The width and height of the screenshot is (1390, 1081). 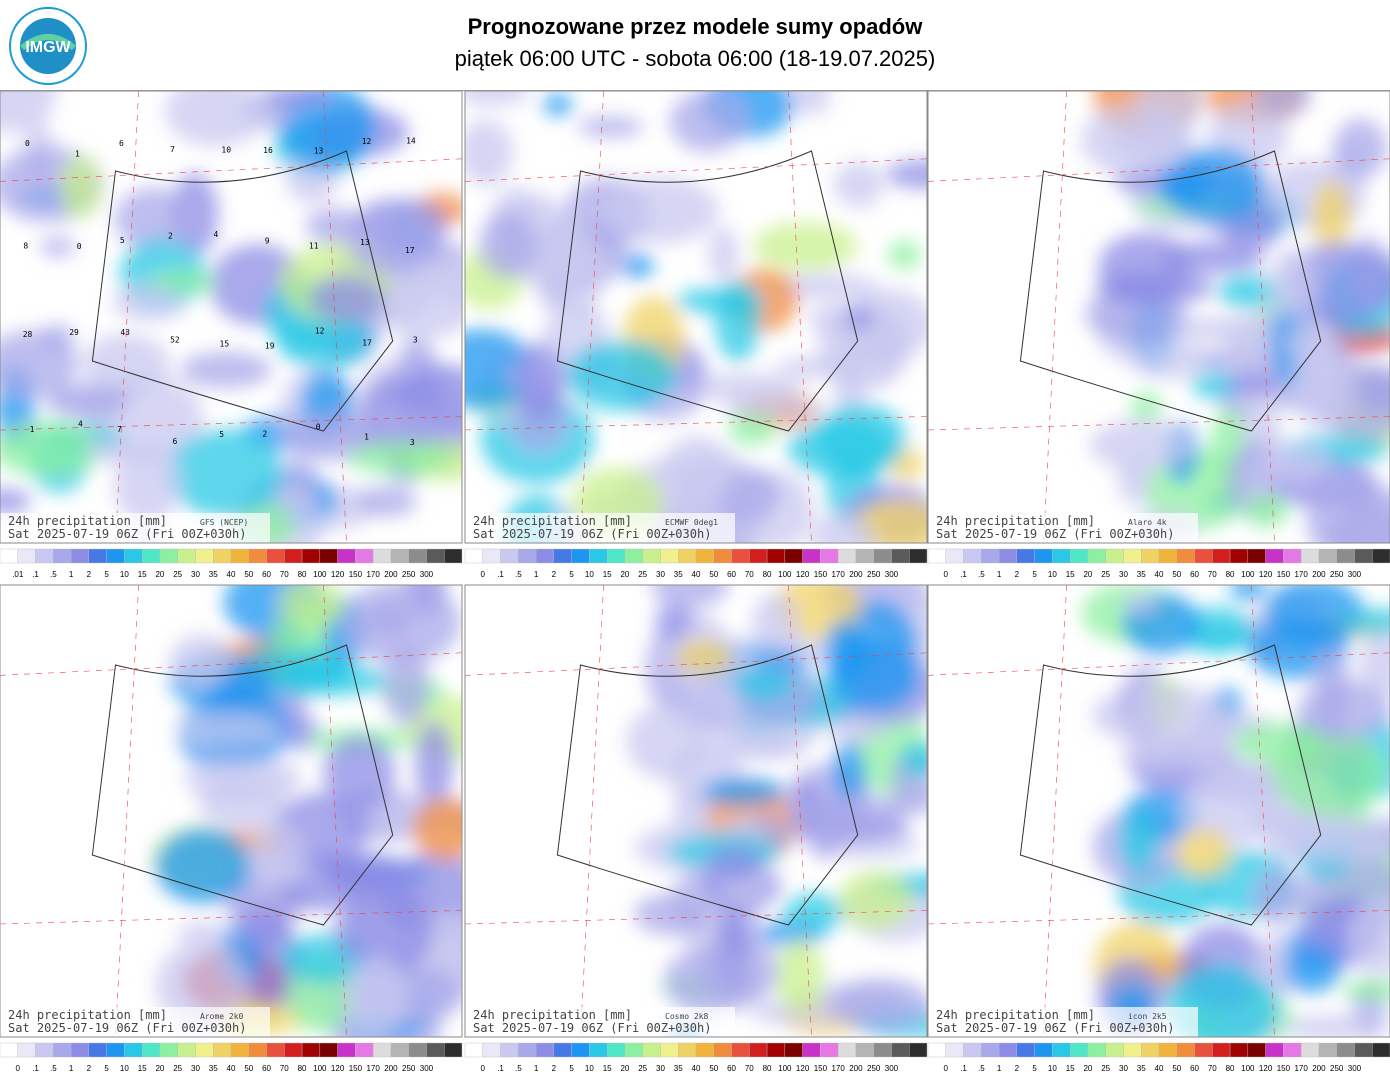 I want to click on model: GFS (NCEP), so click(x=224, y=522).